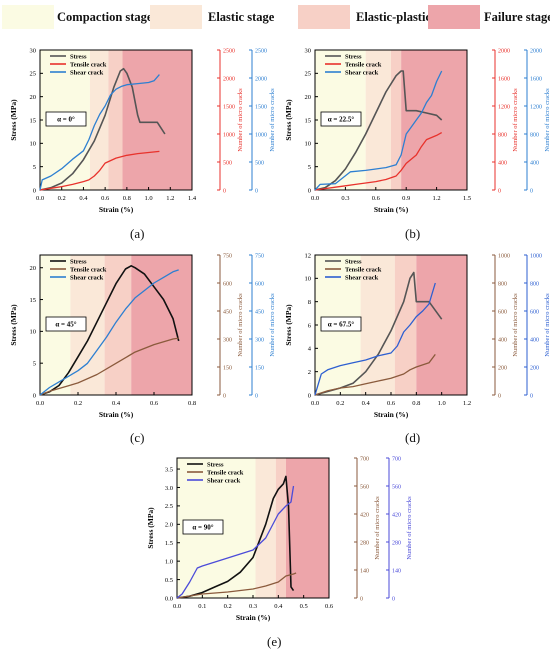 This screenshot has height=652, width=550. I want to click on y3-tick-label: 140, so click(396, 571).